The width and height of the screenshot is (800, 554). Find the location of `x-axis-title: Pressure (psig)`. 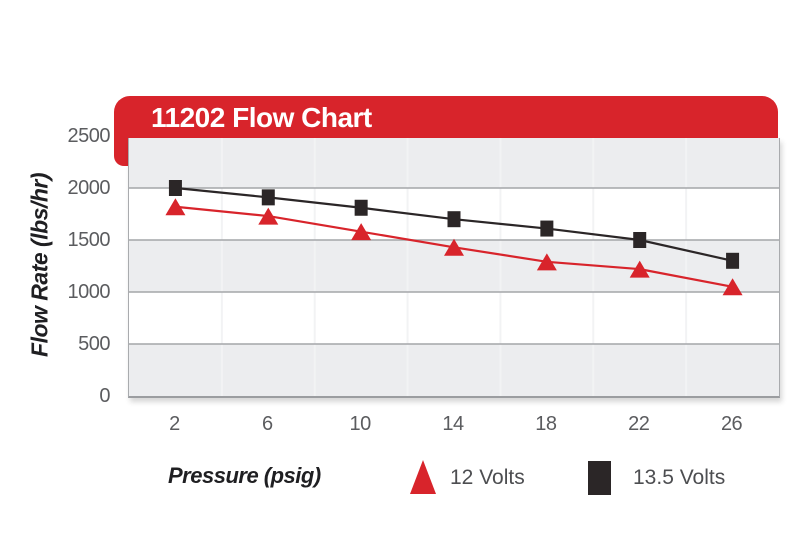

x-axis-title: Pressure (psig) is located at coordinates (244, 475).